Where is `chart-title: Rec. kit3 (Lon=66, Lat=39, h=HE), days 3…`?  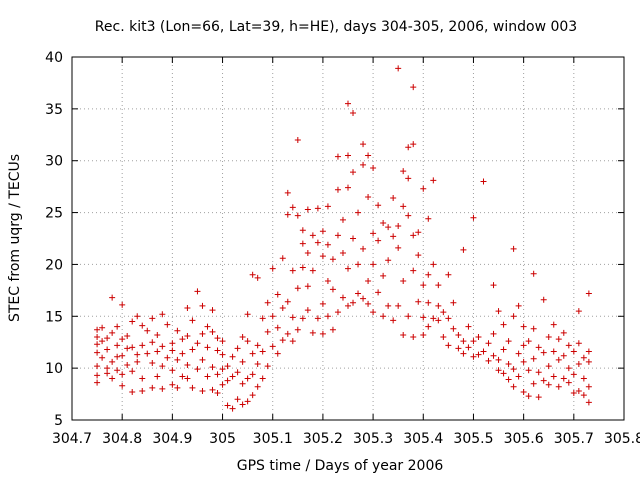
chart-title: Rec. kit3 (Lon=66, Lat=39, h=HE), days 3… is located at coordinates (336, 27).